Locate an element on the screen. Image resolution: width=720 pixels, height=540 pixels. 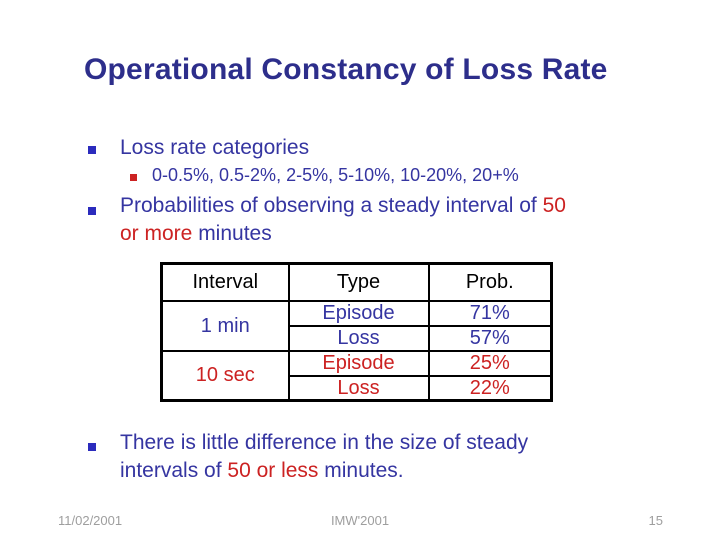
interval-cell-1min: 1 min is located at coordinates (225, 325).